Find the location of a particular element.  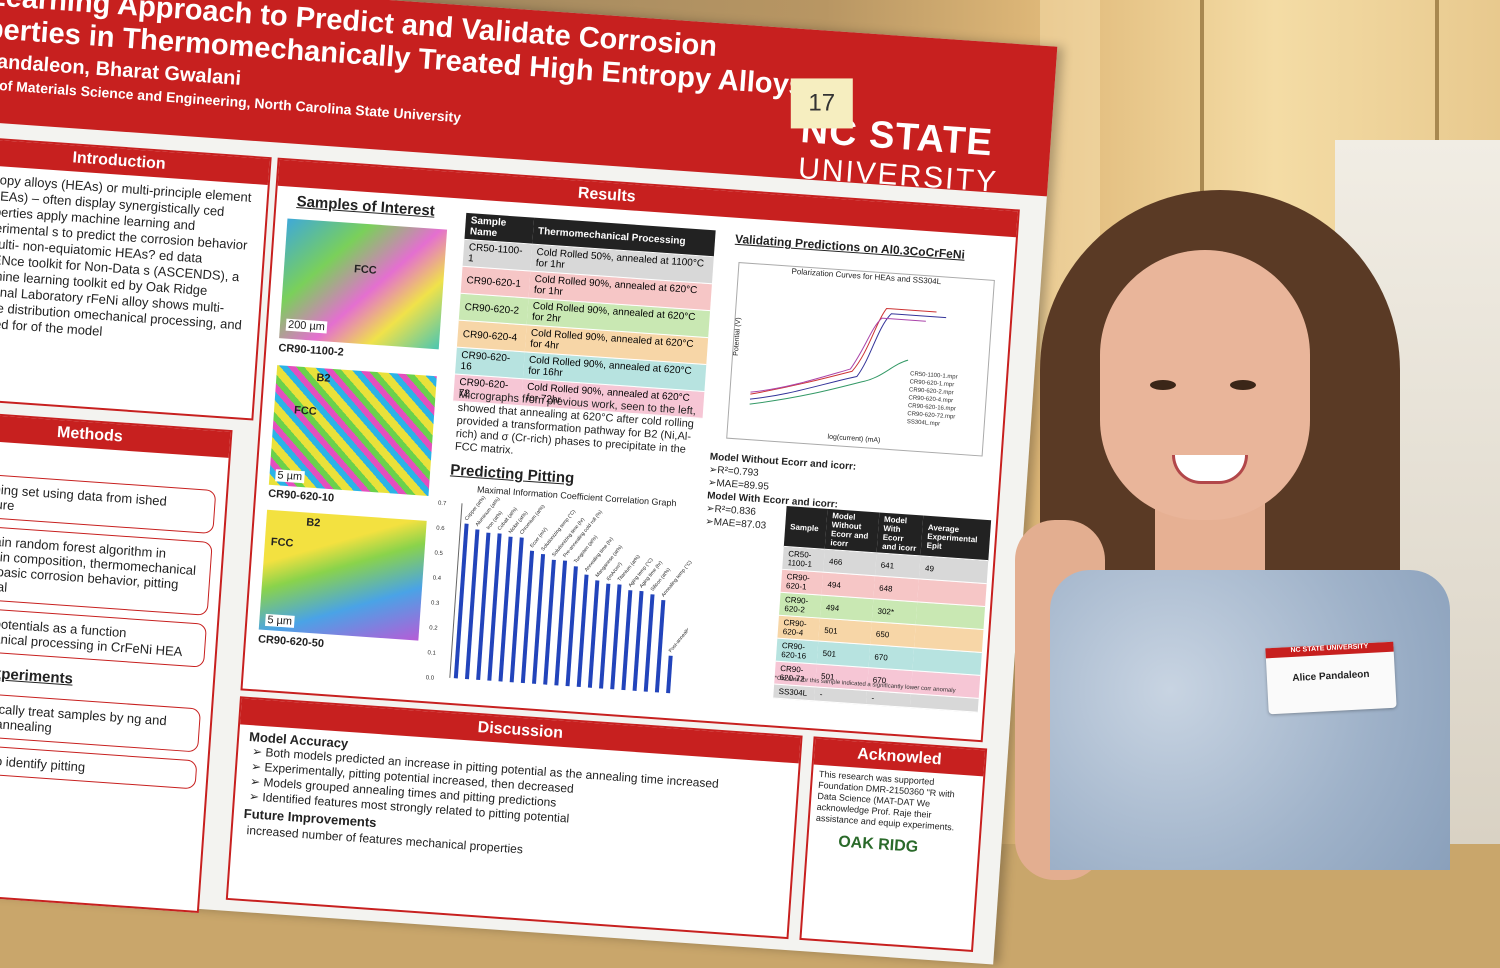

micrograph-2: B2 FCC 5 µm is located at coordinates (352, 430).